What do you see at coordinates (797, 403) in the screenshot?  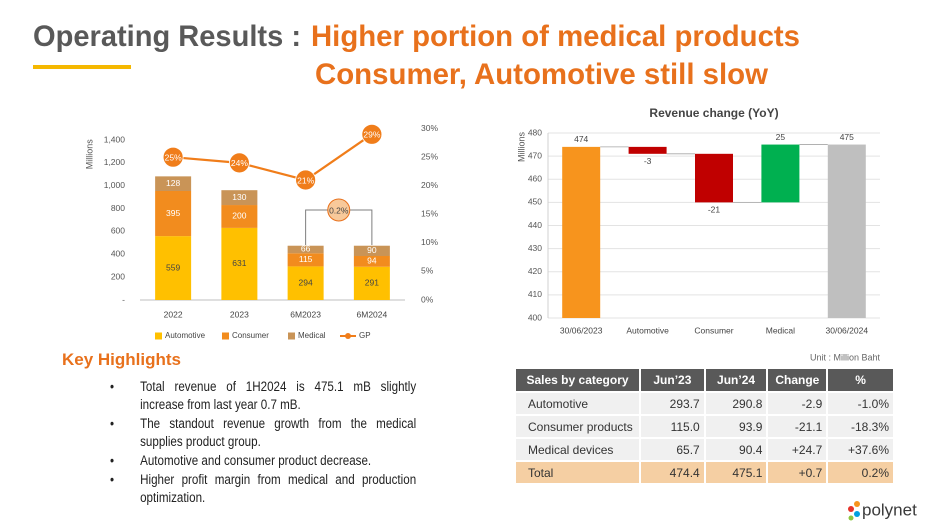 I see `table-cell: -2.9` at bounding box center [797, 403].